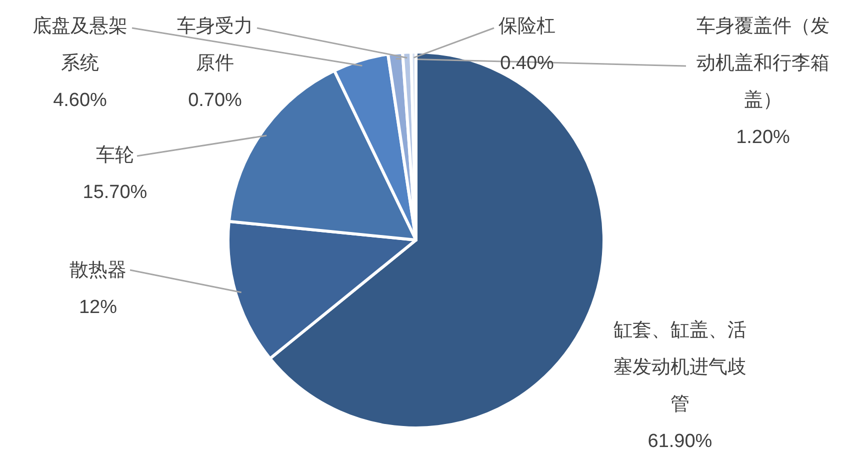 The height and width of the screenshot is (474, 859). What do you see at coordinates (80, 101) in the screenshot?
I see `data-label: 4.60%` at bounding box center [80, 101].